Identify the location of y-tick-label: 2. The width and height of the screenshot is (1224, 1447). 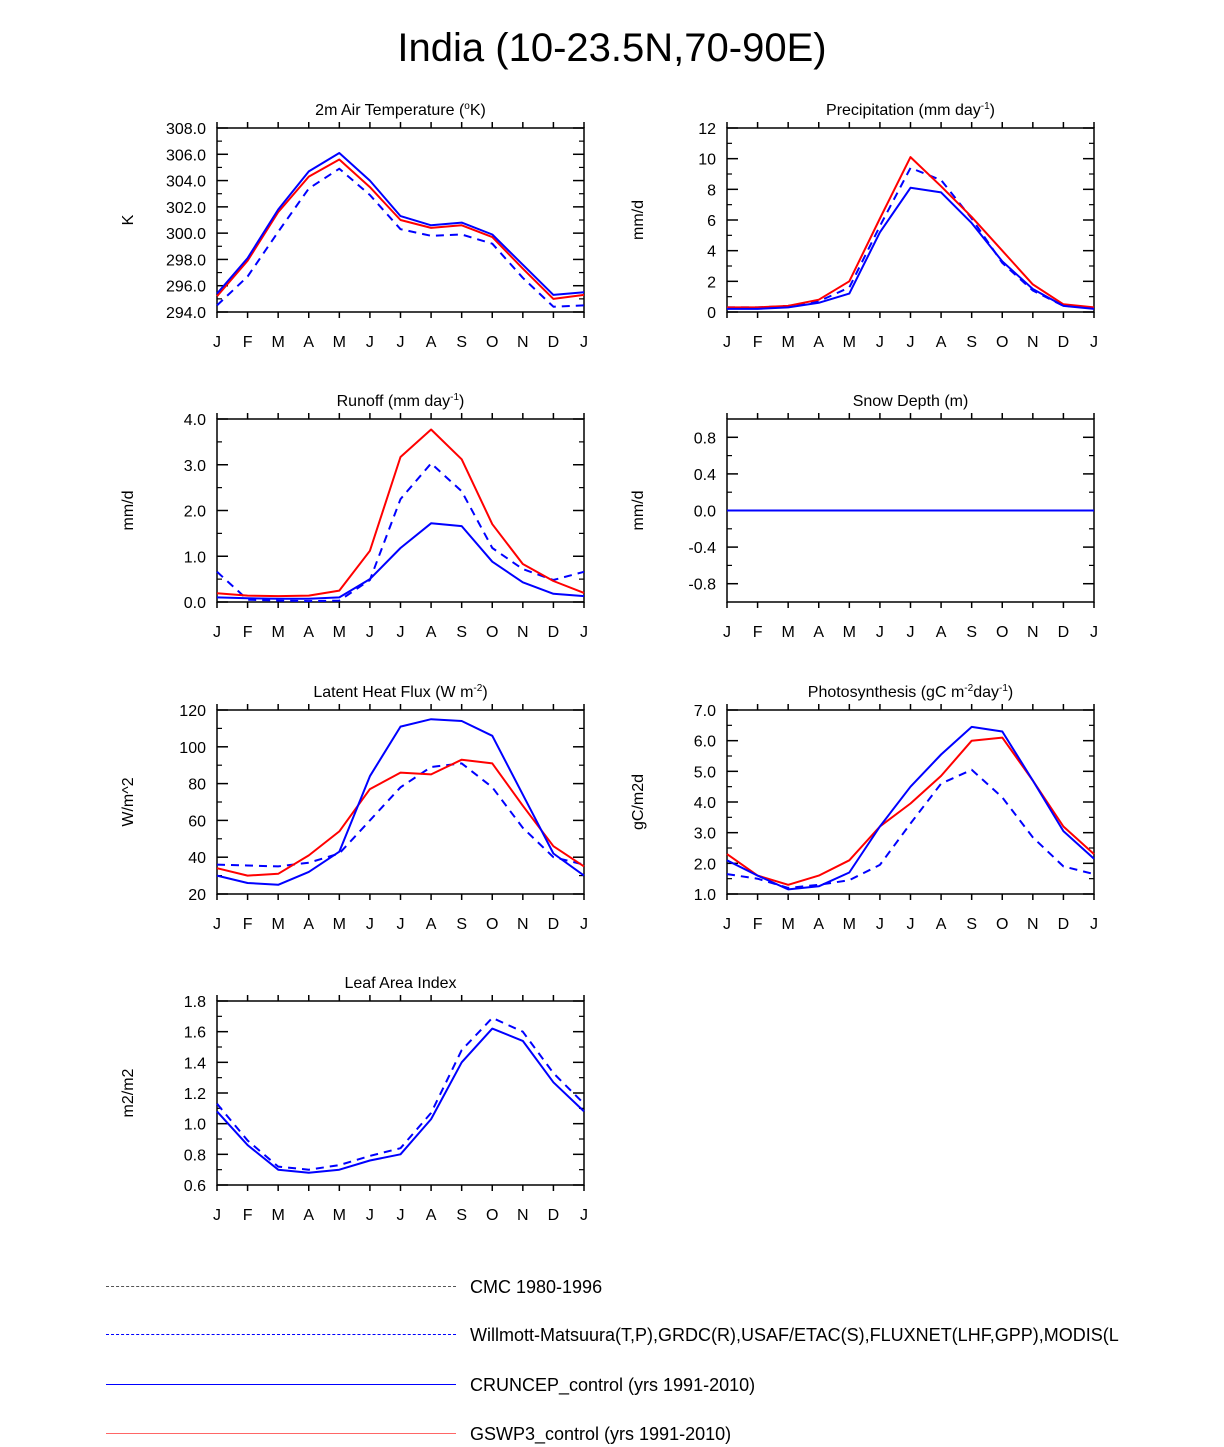
(711, 282).